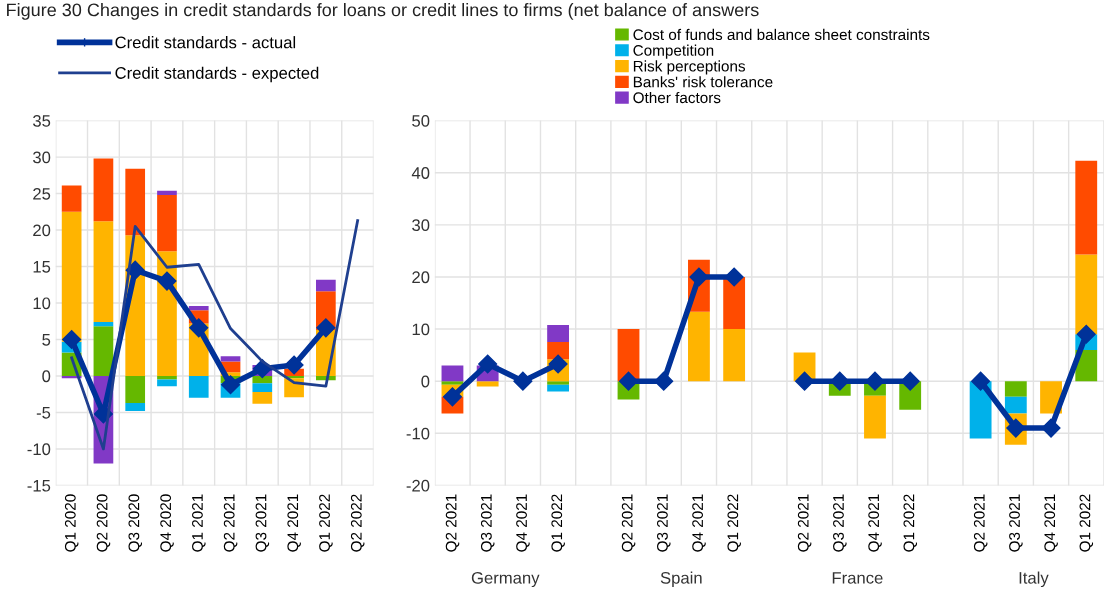 Image resolution: width=1115 pixels, height=603 pixels. What do you see at coordinates (41, 121) in the screenshot?
I see `y-tick-label: 35` at bounding box center [41, 121].